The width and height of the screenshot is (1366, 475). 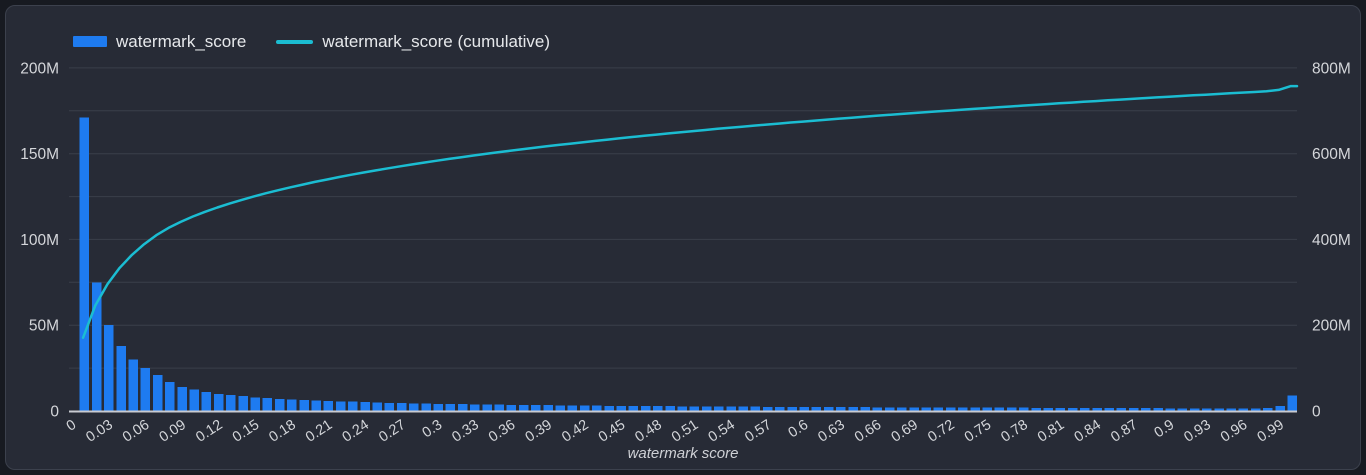 What do you see at coordinates (413, 41) in the screenshot?
I see `legend-item-watermark-score-cumulative: watermark_score (cumulative)` at bounding box center [413, 41].